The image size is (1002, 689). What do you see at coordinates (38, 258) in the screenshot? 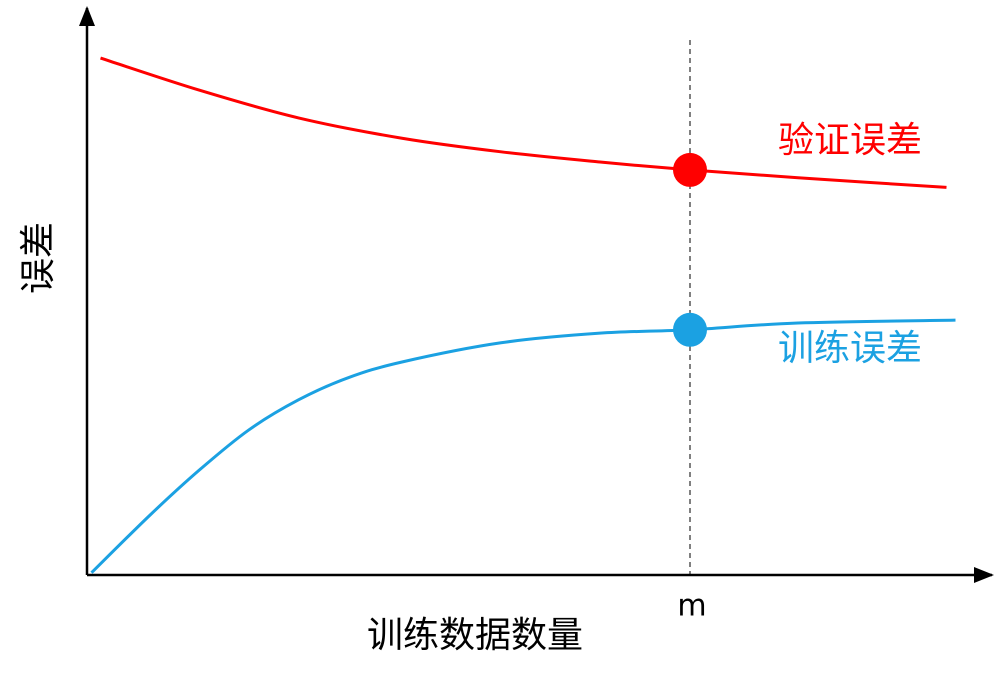
I see `y-axis-label: 误差` at bounding box center [38, 258].